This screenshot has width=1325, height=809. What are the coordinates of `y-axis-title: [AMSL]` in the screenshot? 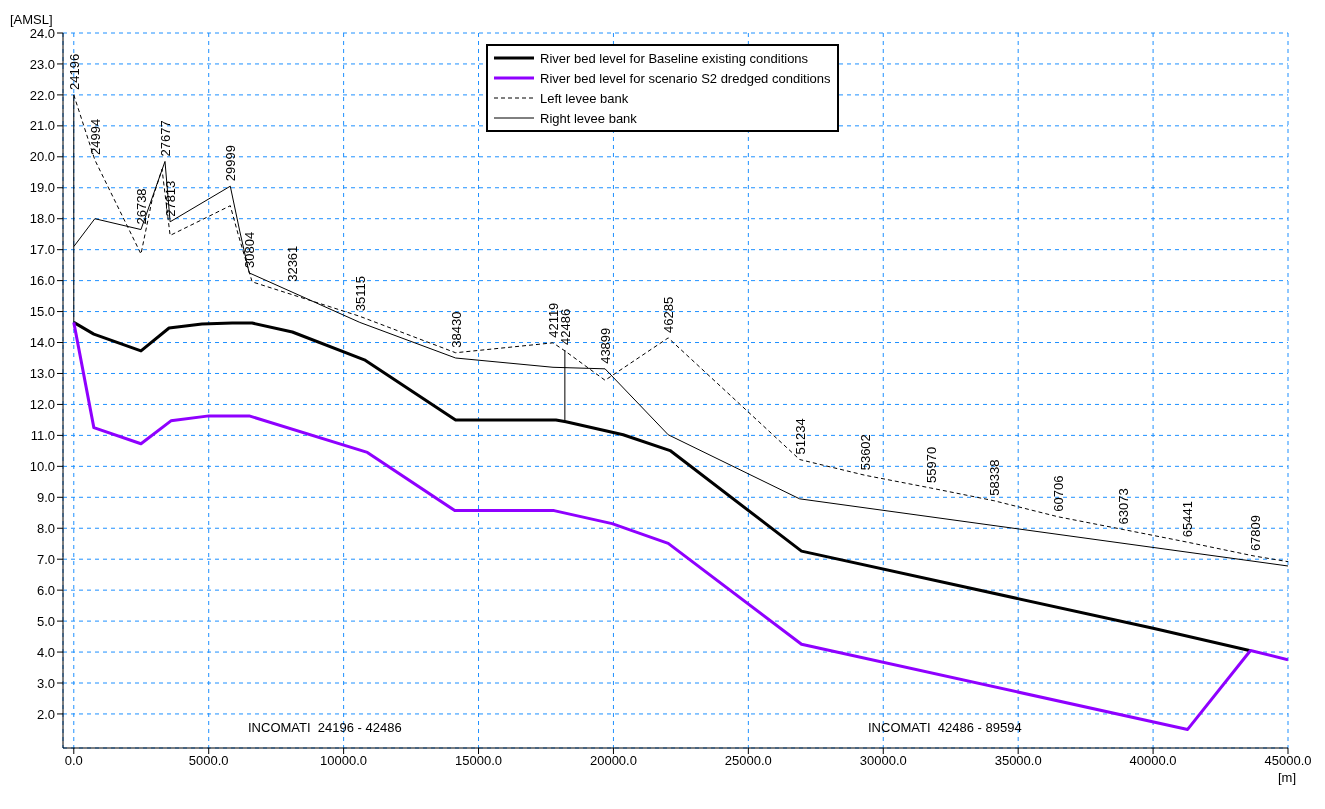 It's located at (31, 19).